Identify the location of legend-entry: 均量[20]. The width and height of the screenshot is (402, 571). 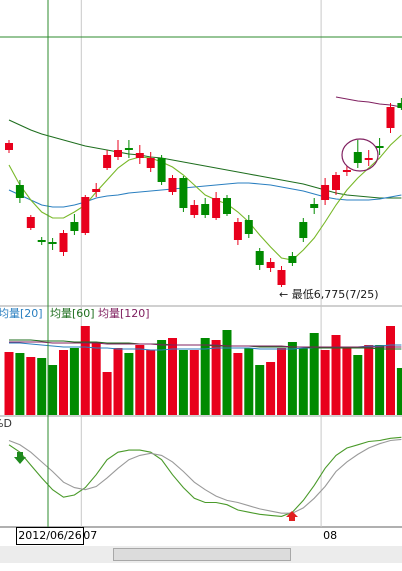
(21, 313).